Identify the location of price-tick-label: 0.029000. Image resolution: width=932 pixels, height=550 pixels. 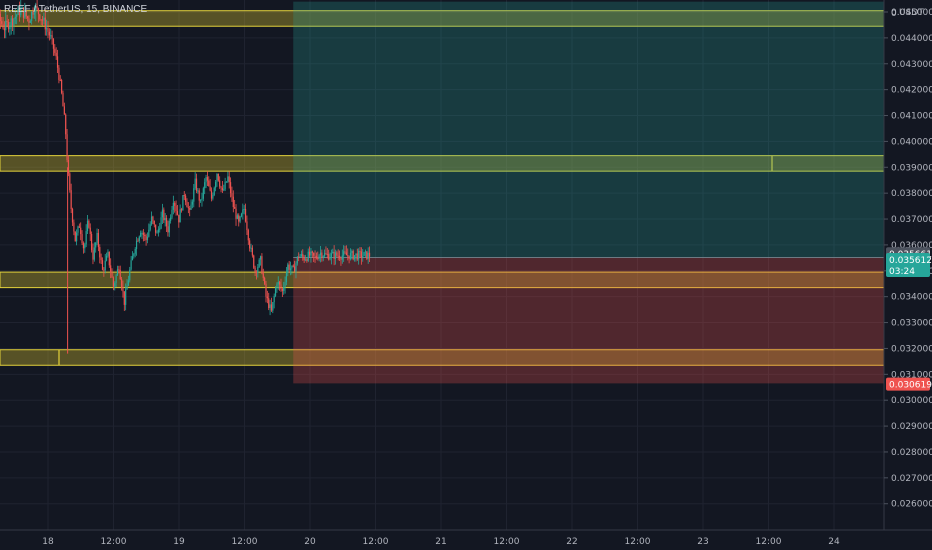
(911, 427).